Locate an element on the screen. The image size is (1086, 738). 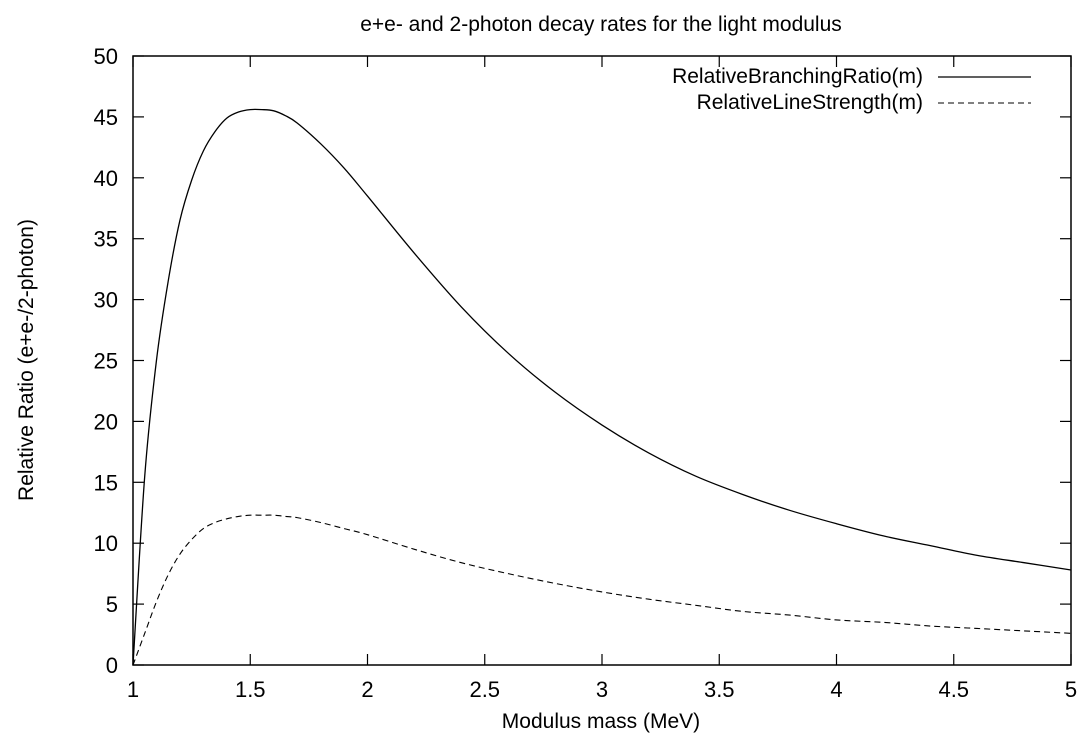
x-tick-label: 4.5 is located at coordinates (953, 689).